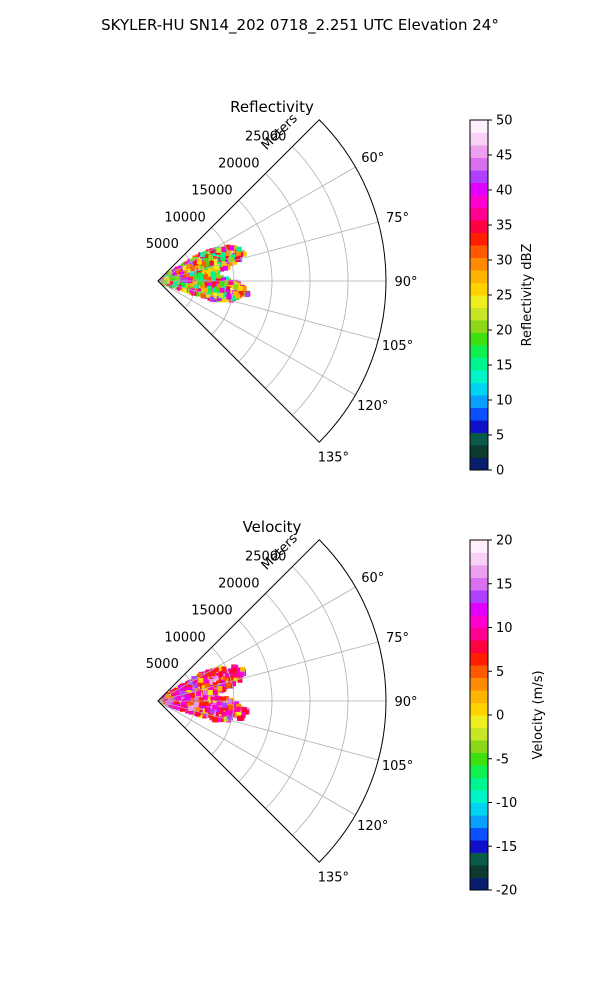  I want to click on colorbar-tick-label: -5, so click(502, 759).